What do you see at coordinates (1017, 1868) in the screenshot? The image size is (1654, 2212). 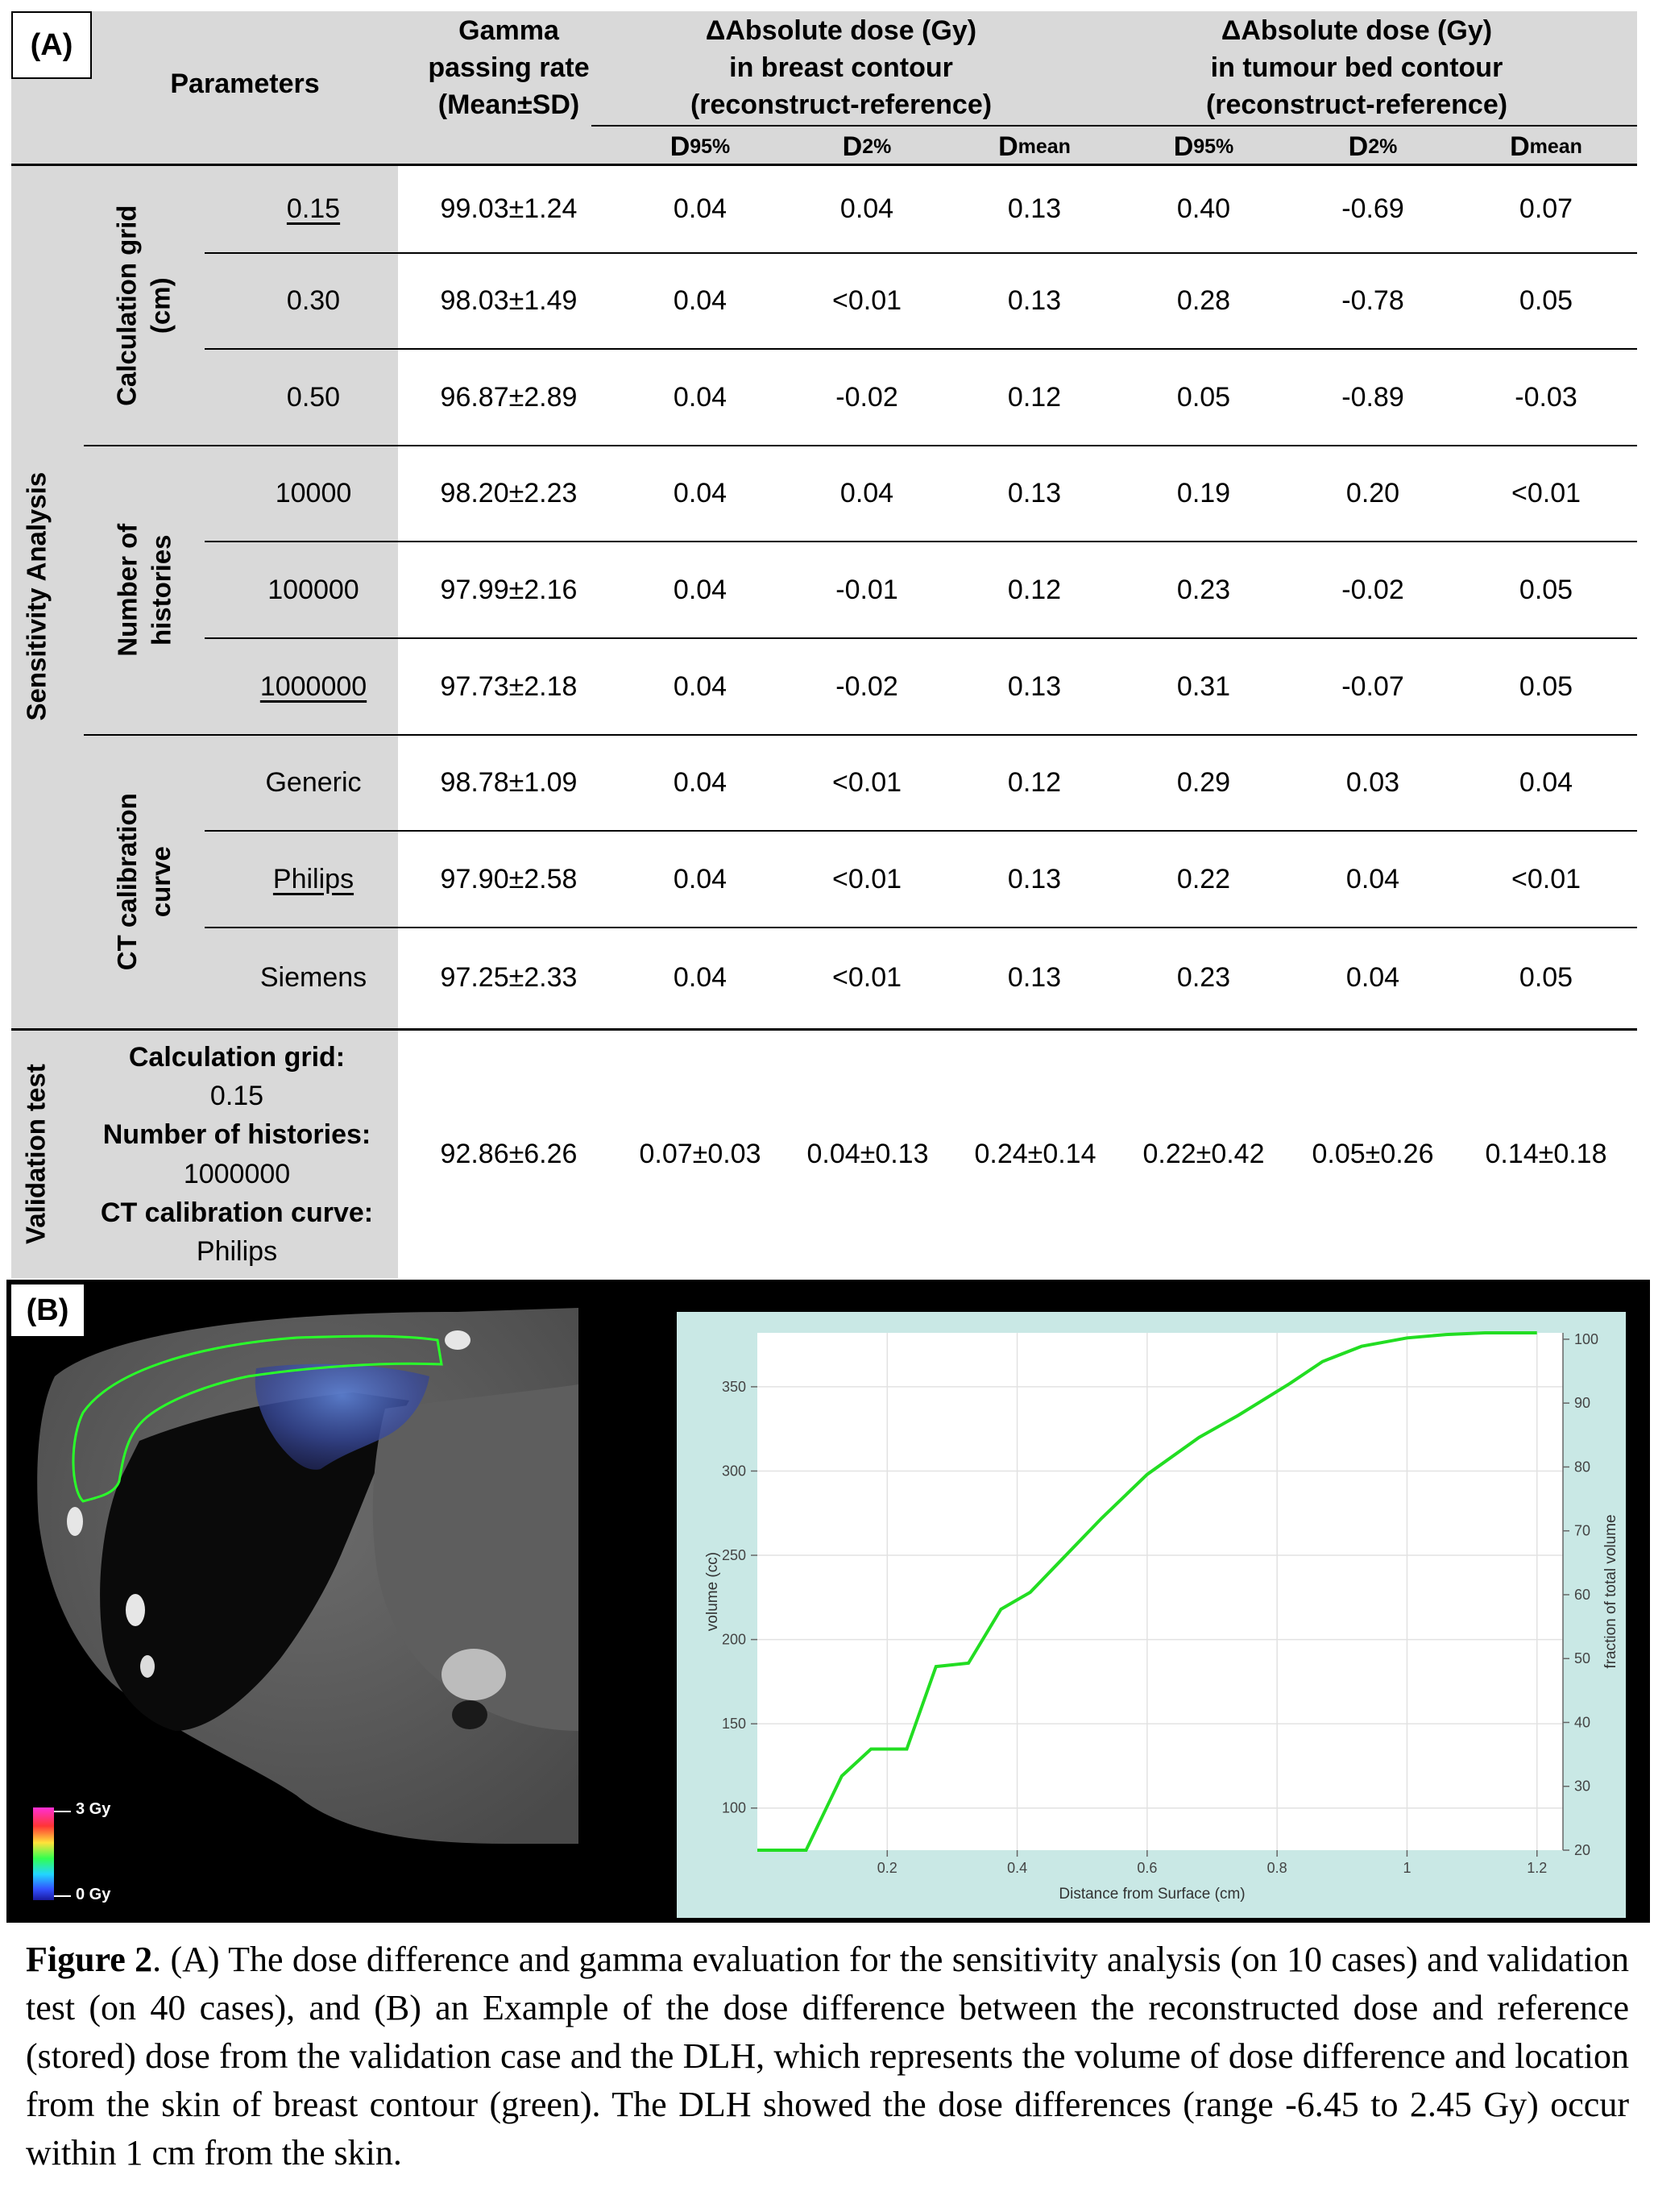 I see `x-tick-label: 0.4` at bounding box center [1017, 1868].